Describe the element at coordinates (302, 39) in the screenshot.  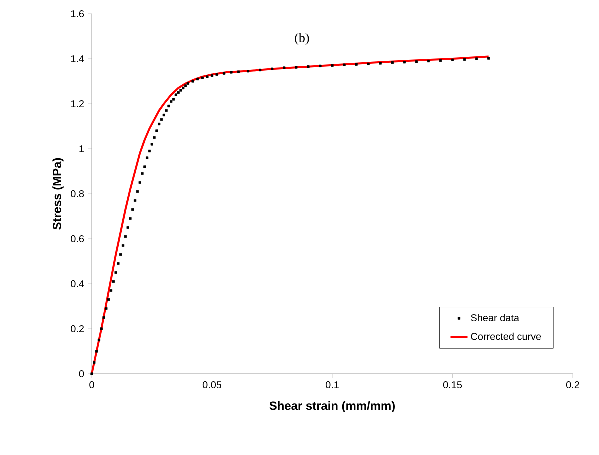
I see `annotation: (b)` at that location.